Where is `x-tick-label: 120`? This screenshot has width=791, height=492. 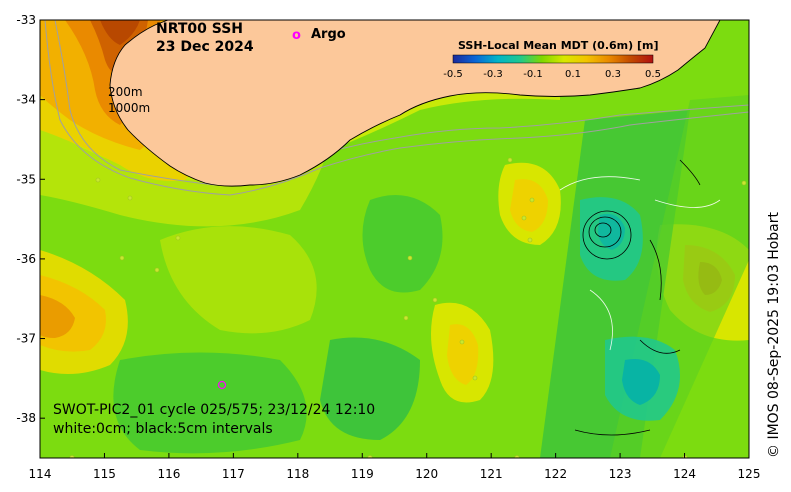
x-tick-label: 120 is located at coordinates (426, 474).